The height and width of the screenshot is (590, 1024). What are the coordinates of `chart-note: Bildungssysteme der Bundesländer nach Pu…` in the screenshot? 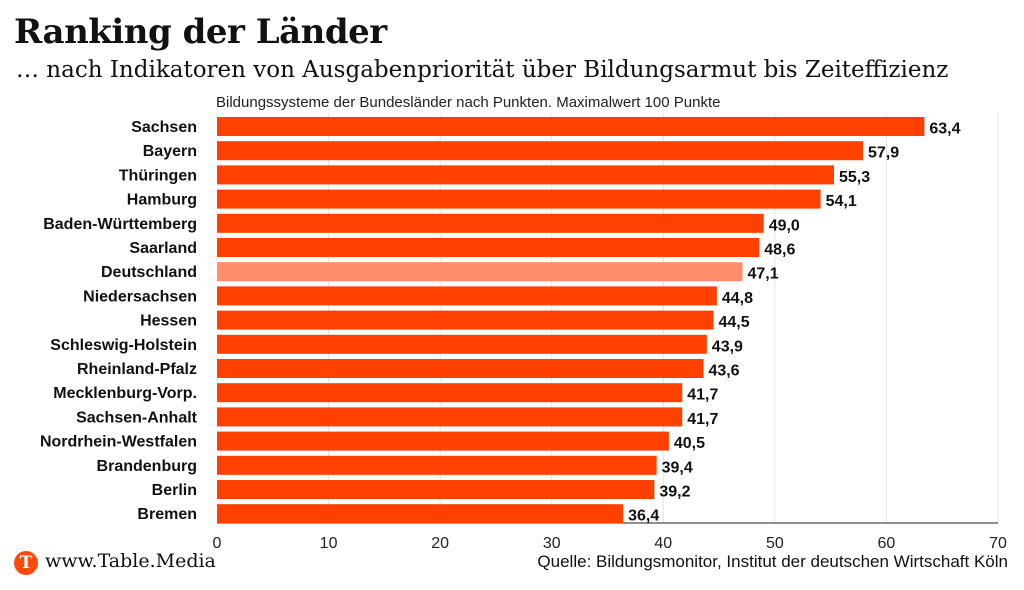 It's located at (468, 102).